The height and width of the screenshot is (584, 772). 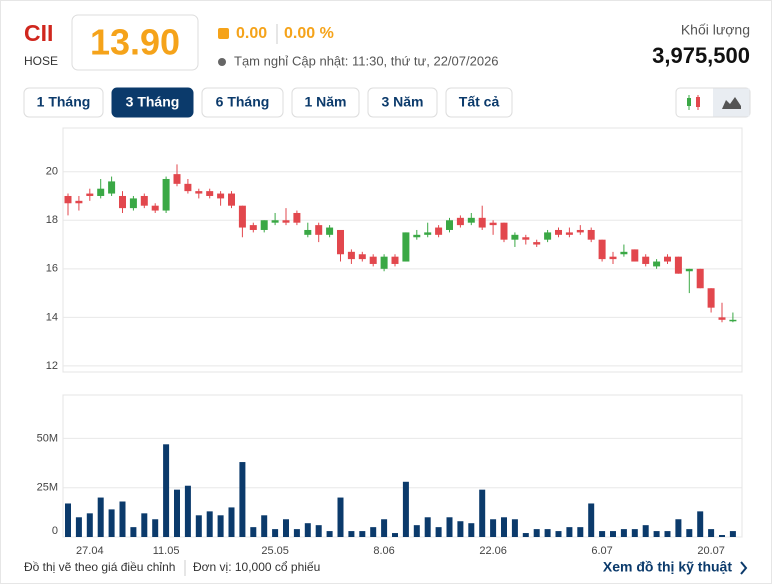 I want to click on volume-total: 3,975,500, so click(x=701, y=55).